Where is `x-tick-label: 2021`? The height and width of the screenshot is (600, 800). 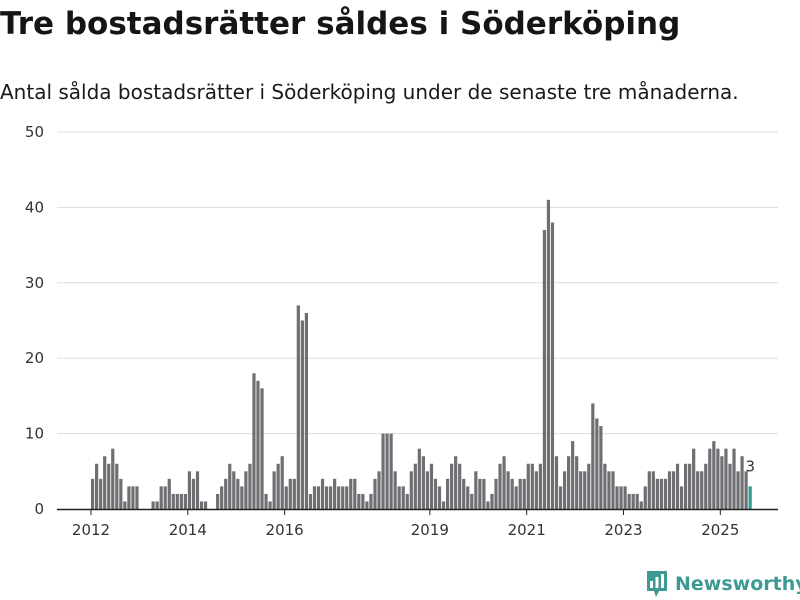 x-tick-label: 2021 is located at coordinates (527, 530).